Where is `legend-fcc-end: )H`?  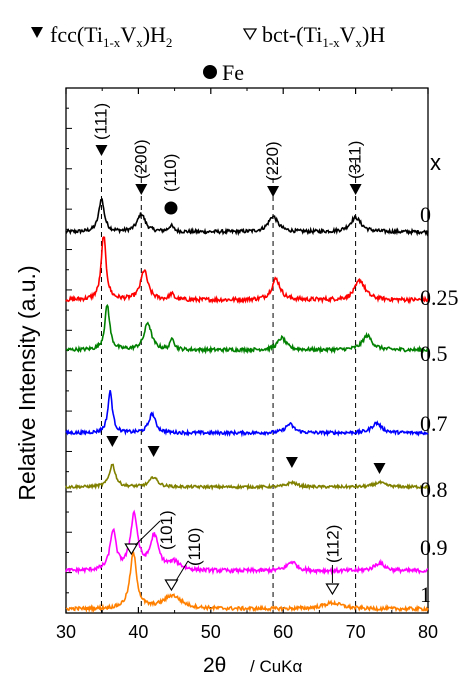 legend-fcc-end: )H is located at coordinates (154, 34).